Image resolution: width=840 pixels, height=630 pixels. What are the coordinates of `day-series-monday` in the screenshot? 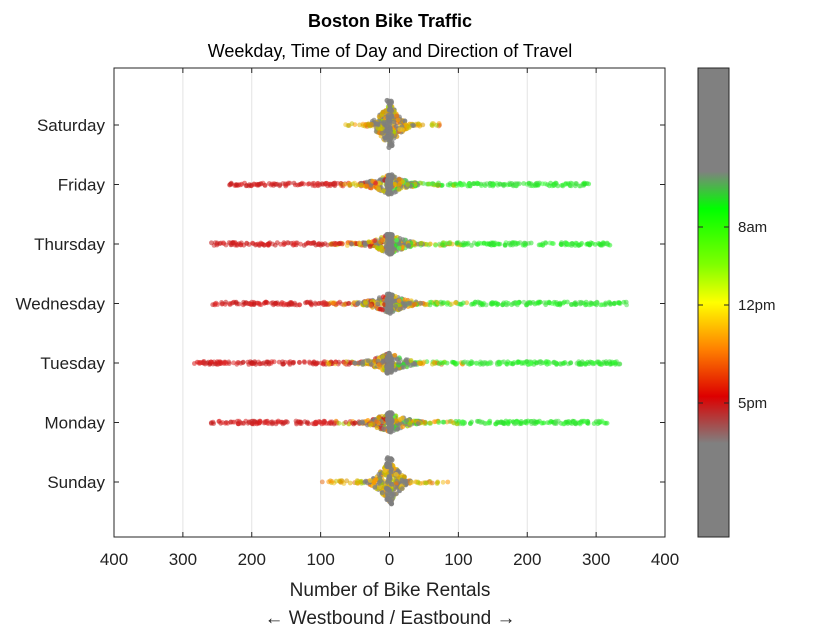 It's located at (409, 422).